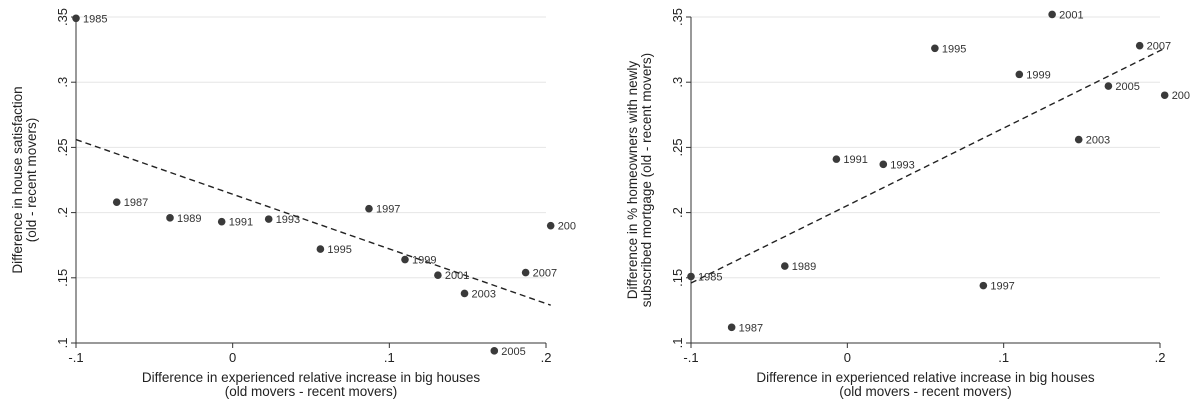  What do you see at coordinates (31, 180) in the screenshot?
I see `y-axis-subtitle: (old - recent movers)` at bounding box center [31, 180].